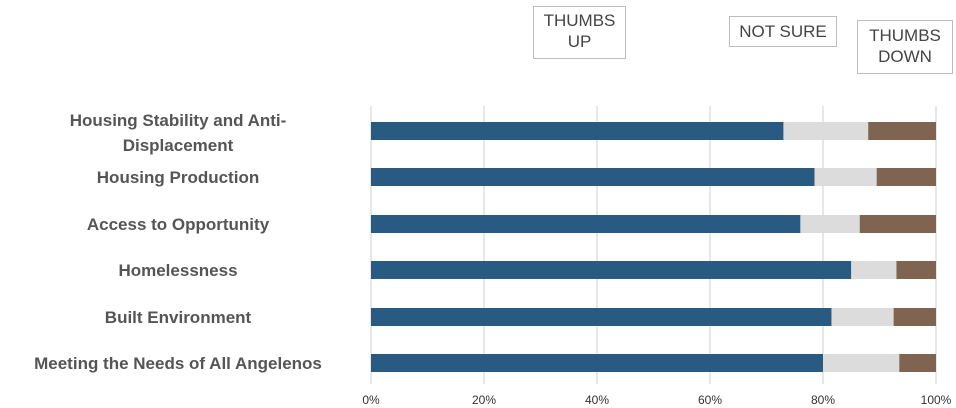 The image size is (956, 408). What do you see at coordinates (656, 400) in the screenshot?
I see `x-tick-labels: 0% 20% 40% 60% 80% 100%` at bounding box center [656, 400].